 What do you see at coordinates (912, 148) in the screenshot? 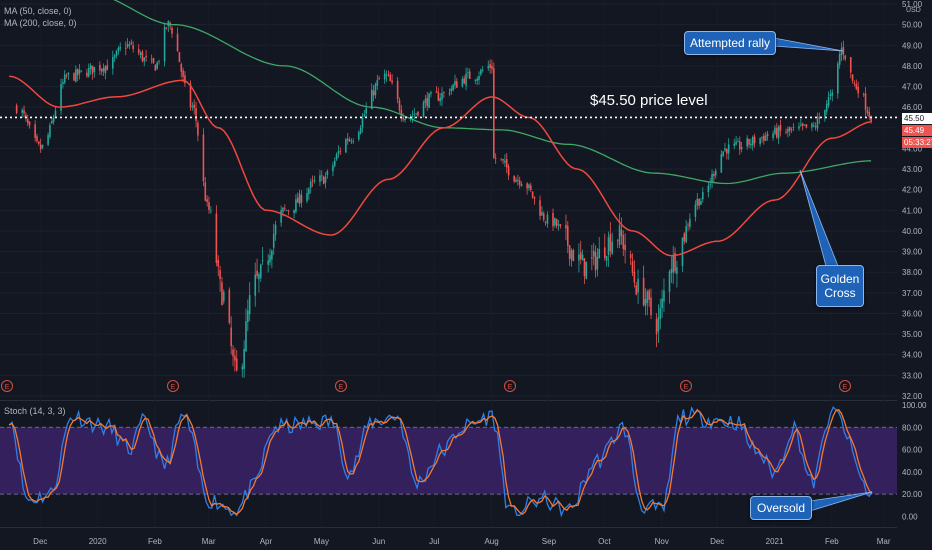
I see `price-tick-label: 44.00` at bounding box center [912, 148].